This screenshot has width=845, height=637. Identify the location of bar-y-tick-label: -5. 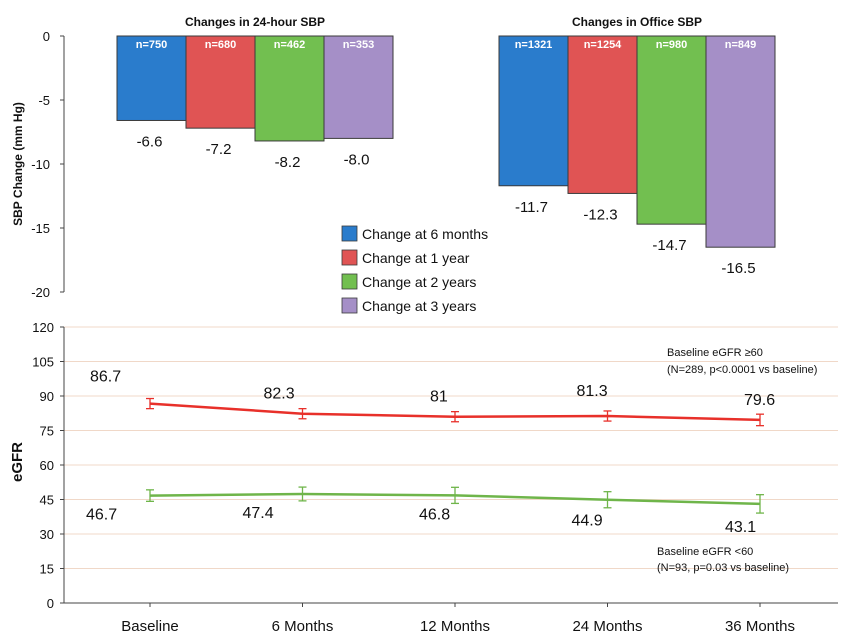
(44, 100).